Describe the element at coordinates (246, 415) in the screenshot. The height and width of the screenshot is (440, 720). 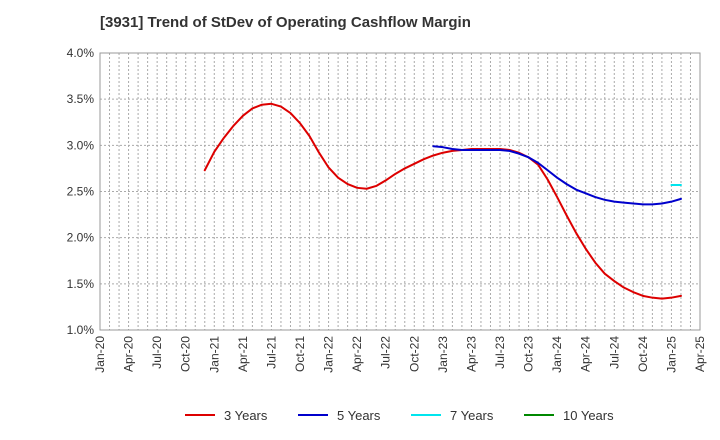
I see `legend-label-3-years: 3 Years` at that location.